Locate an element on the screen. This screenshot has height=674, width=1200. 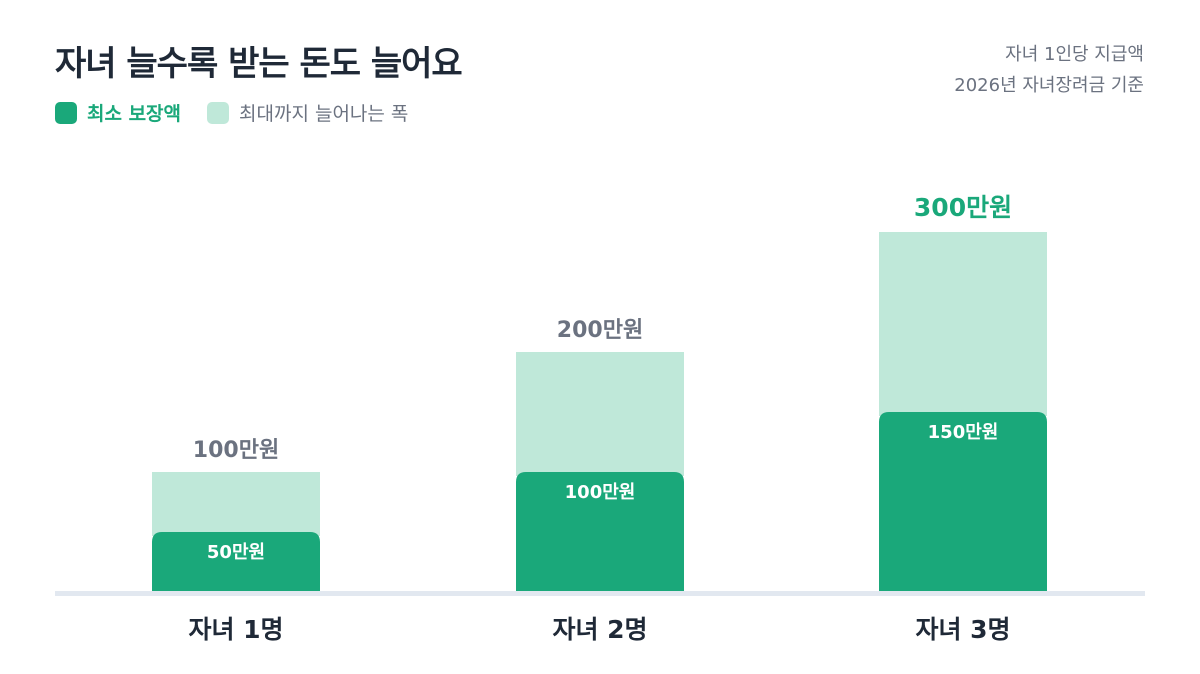
legend-item-range: 최대까지 늘어나는 폭 is located at coordinates (307, 112).